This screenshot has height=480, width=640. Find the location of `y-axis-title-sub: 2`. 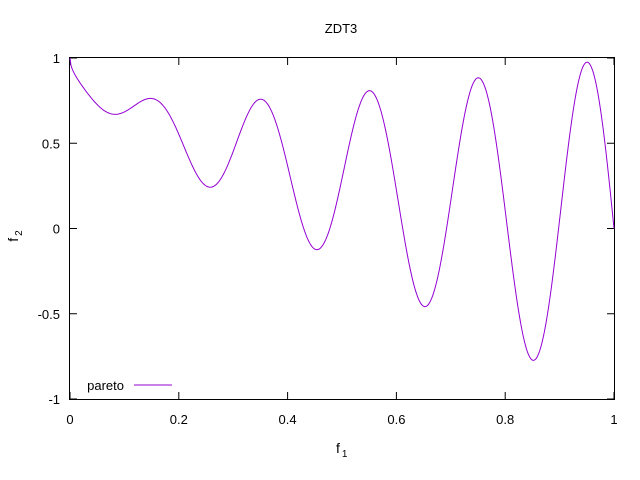

y-axis-title-sub: 2 is located at coordinates (19, 233).